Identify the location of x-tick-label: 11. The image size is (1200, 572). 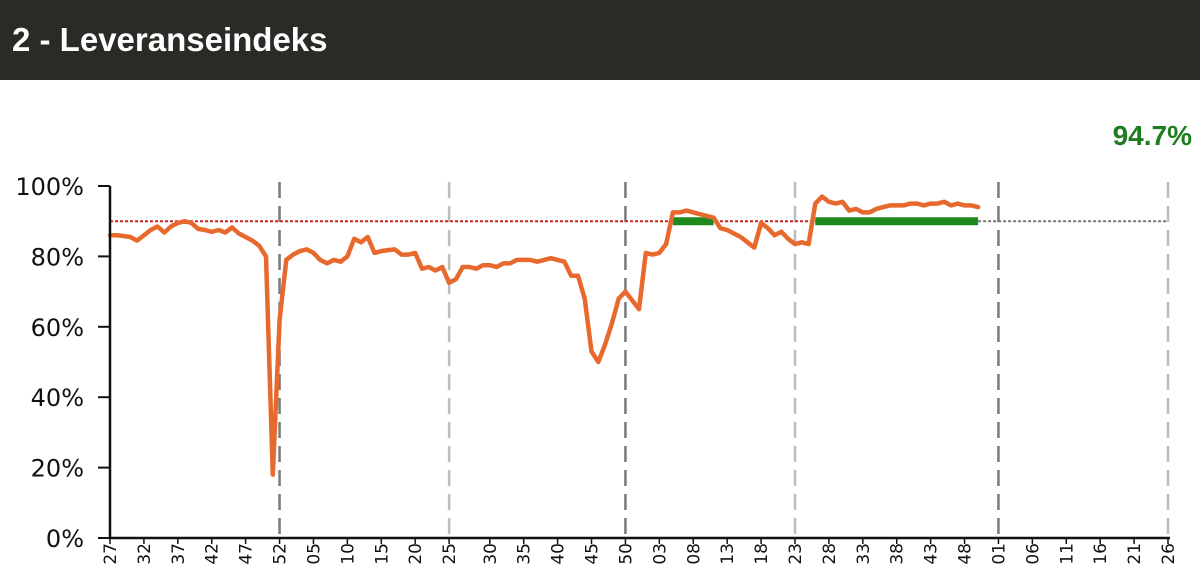
(1067, 554).